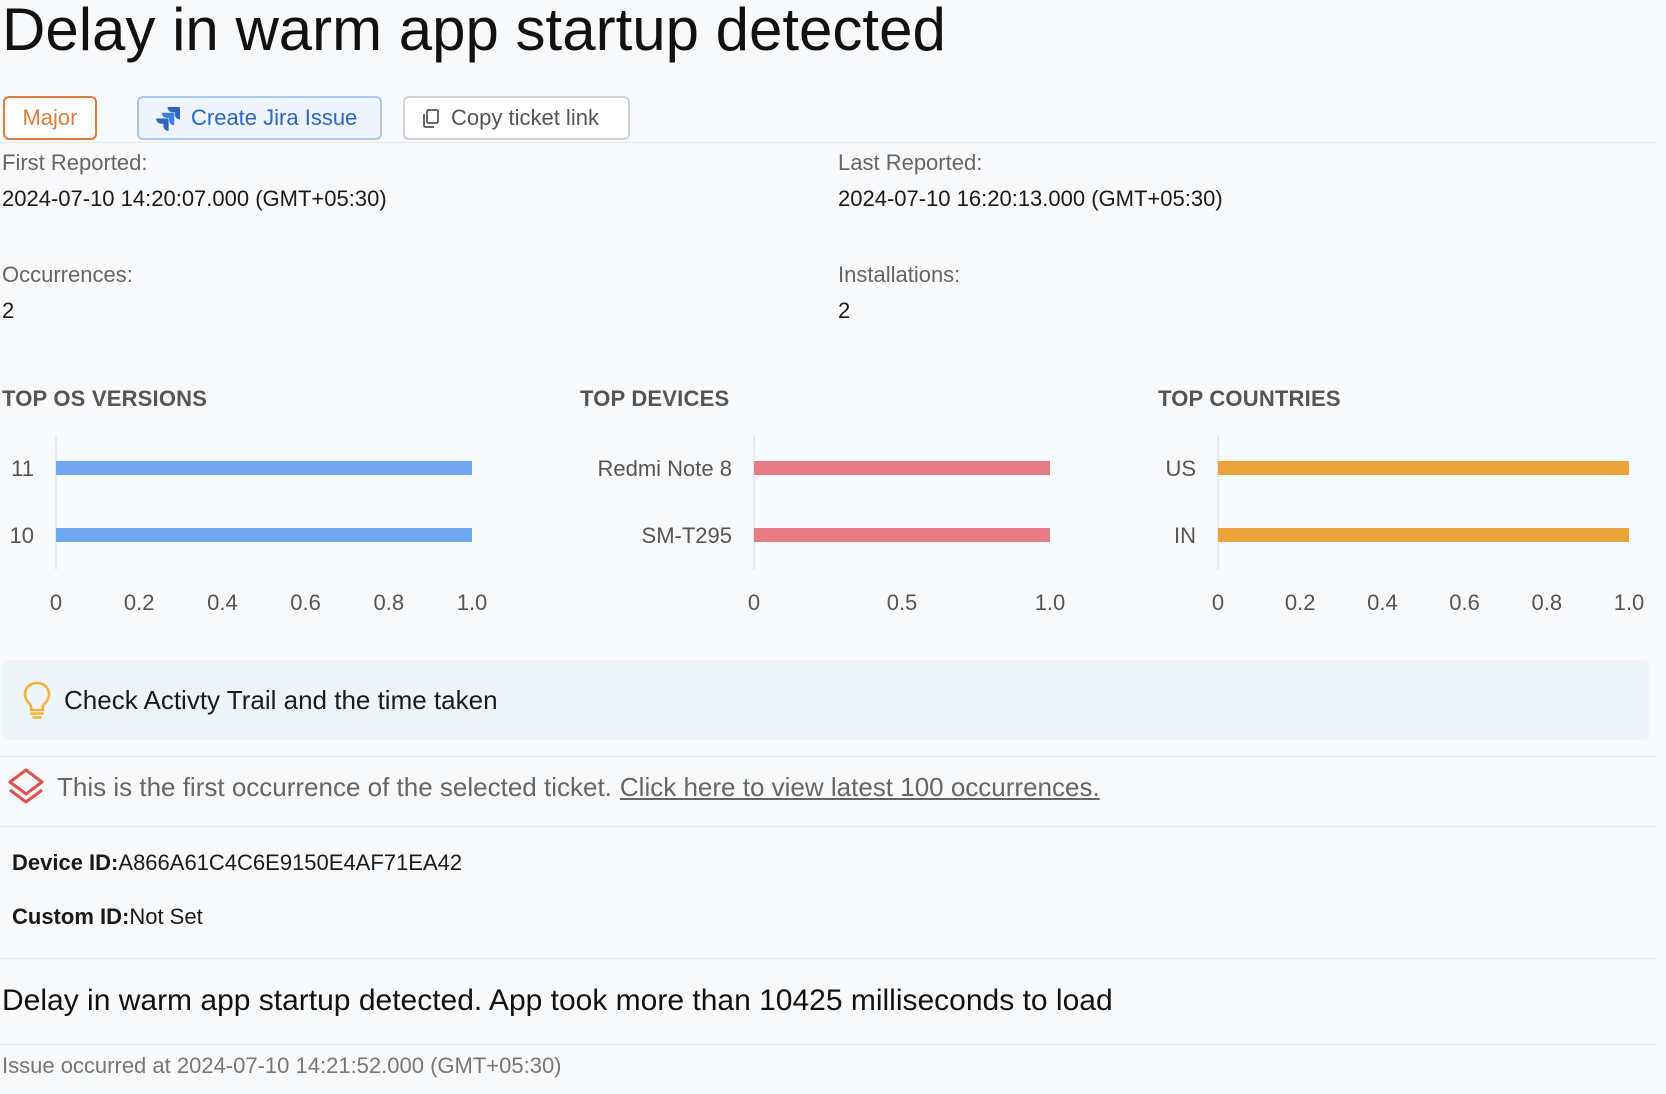 This screenshot has height=1094, width=1666. What do you see at coordinates (910, 162) in the screenshot?
I see `last-reported-label: Last Reported:` at bounding box center [910, 162].